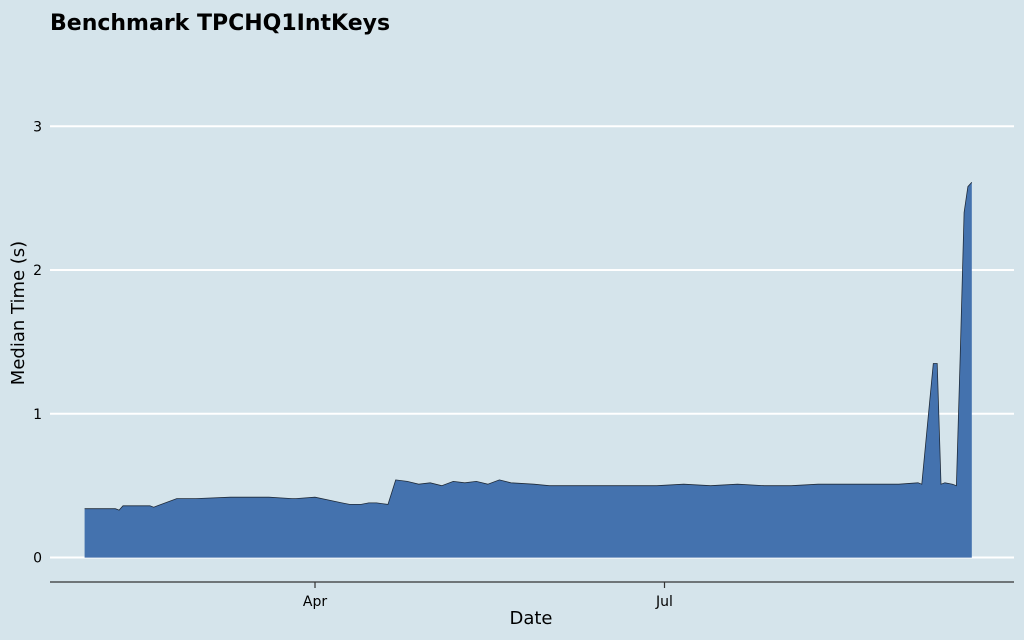 Image resolution: width=1024 pixels, height=640 pixels. I want to click on y-tick-label-3: 3, so click(37, 127).